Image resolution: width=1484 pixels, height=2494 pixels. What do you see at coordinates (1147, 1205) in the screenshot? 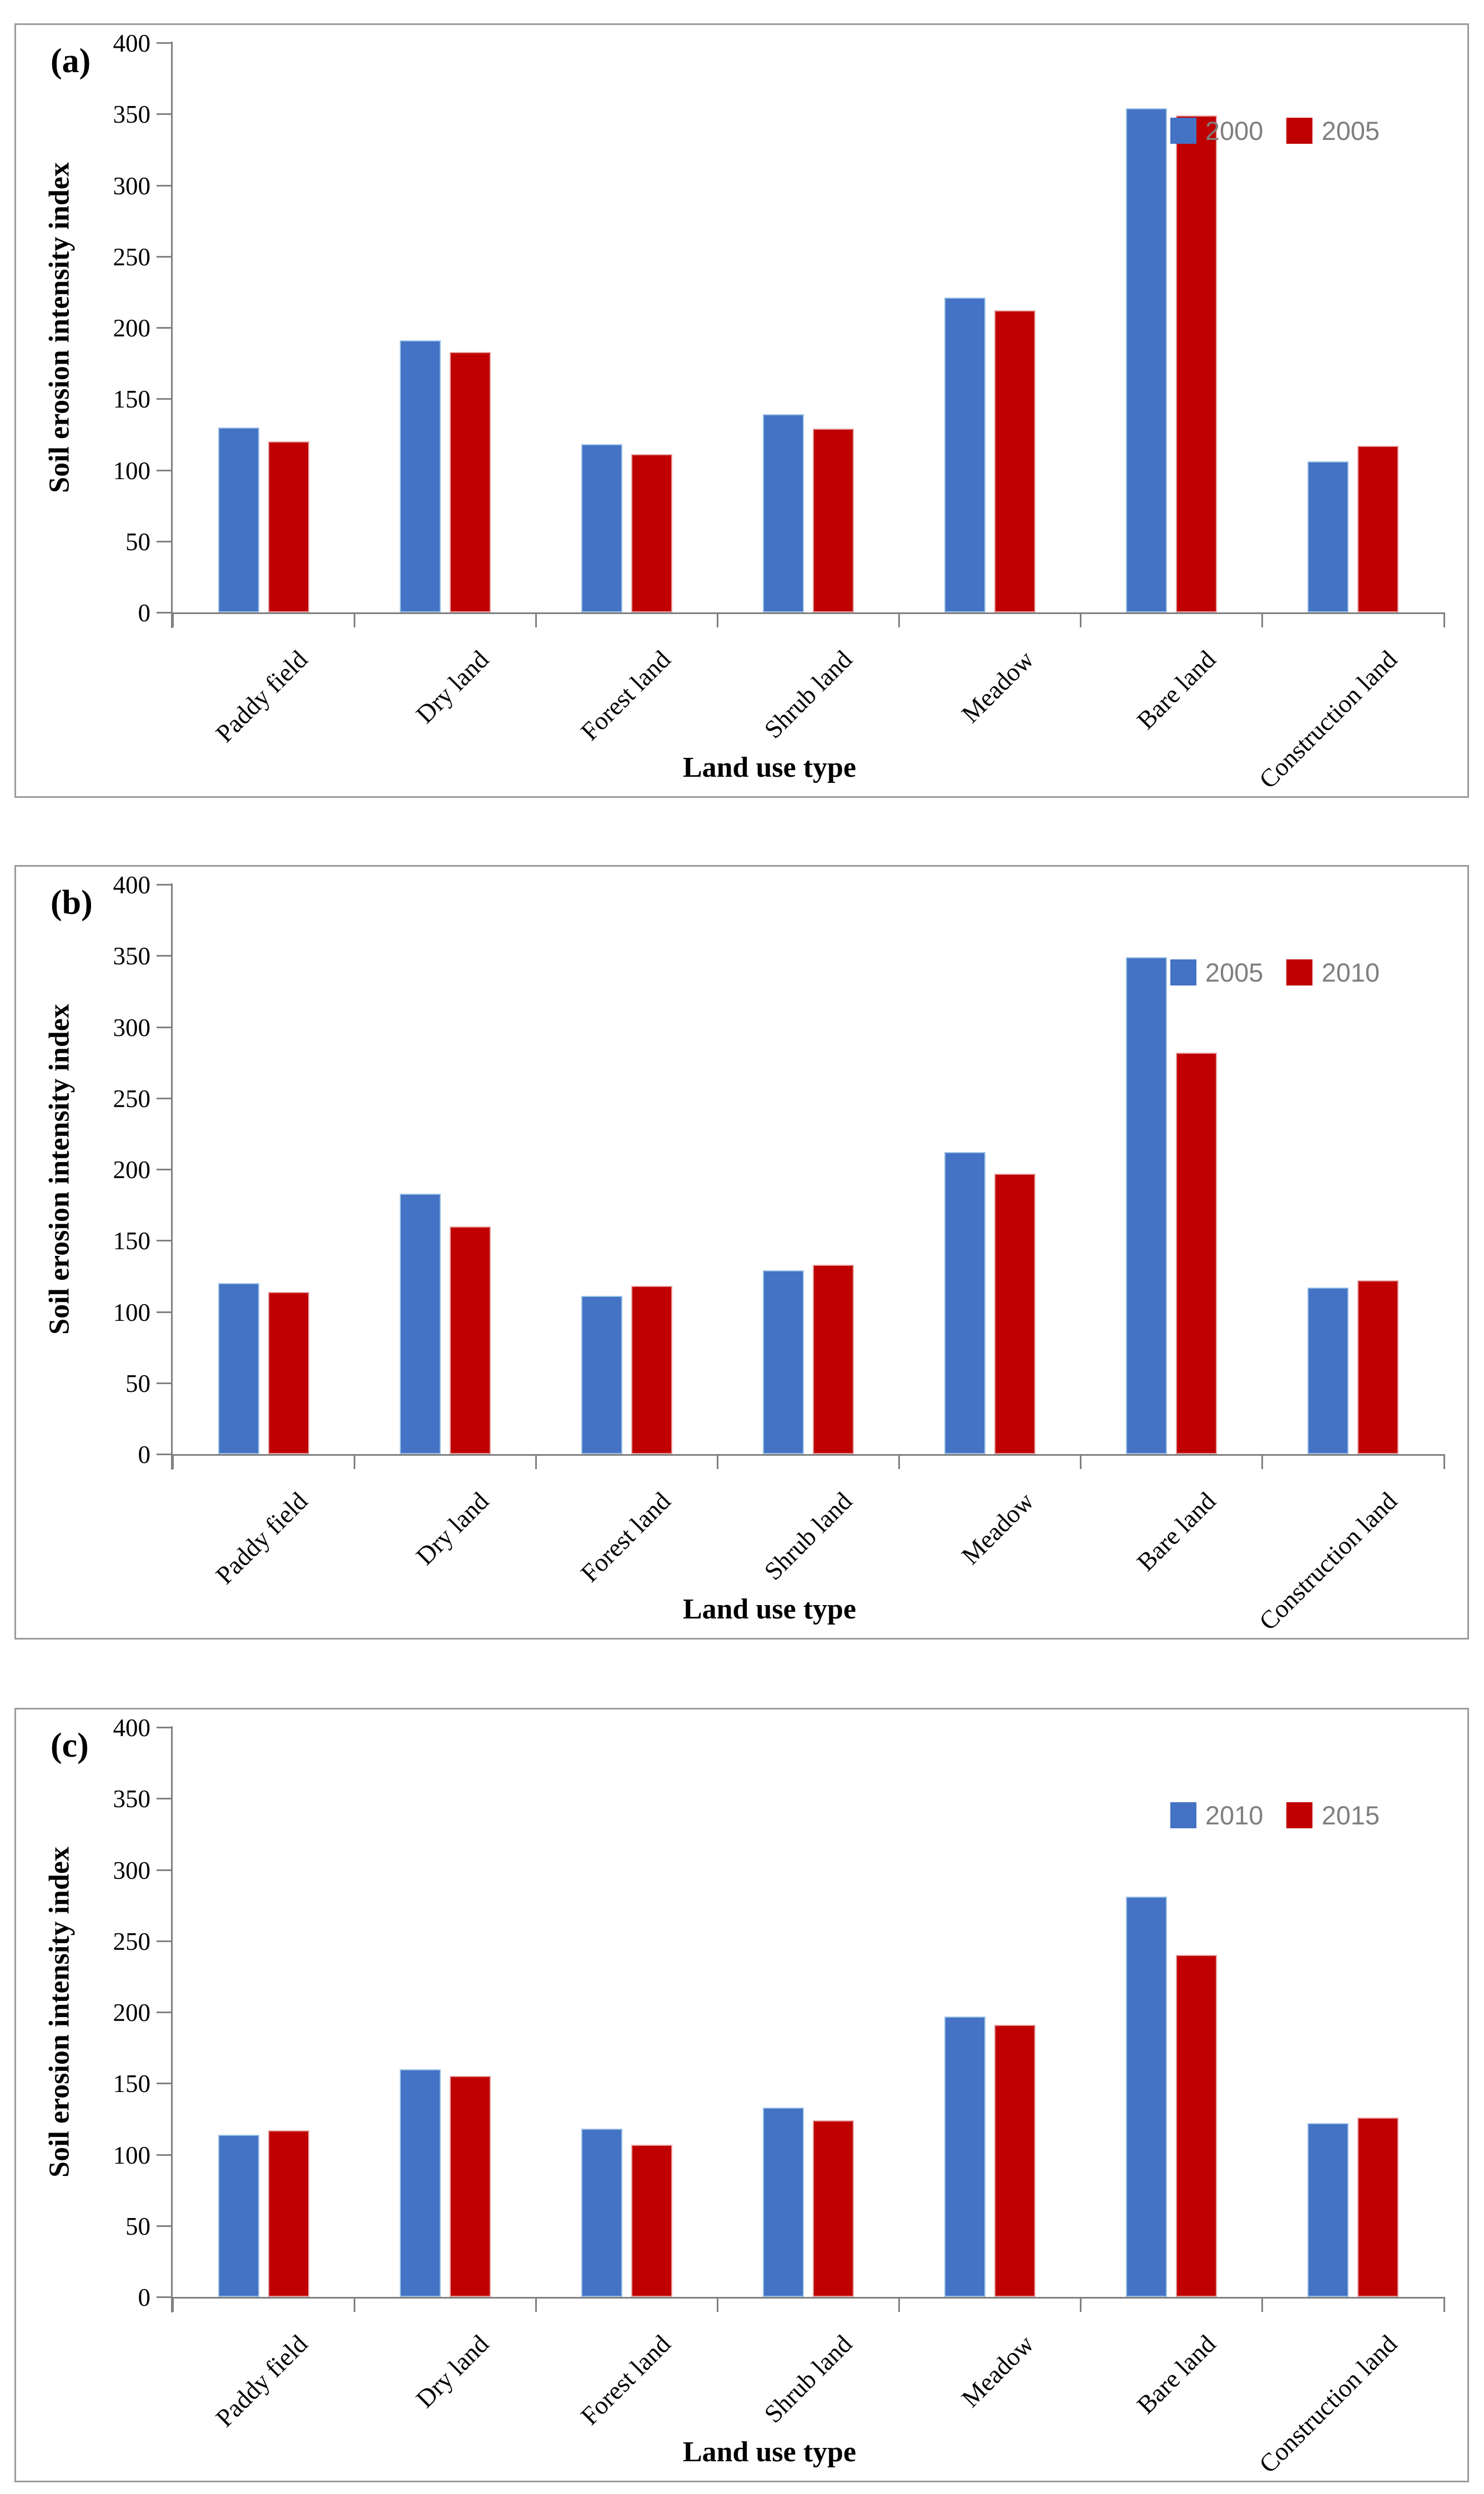
I see `bar-2005-bare-land` at bounding box center [1147, 1205].